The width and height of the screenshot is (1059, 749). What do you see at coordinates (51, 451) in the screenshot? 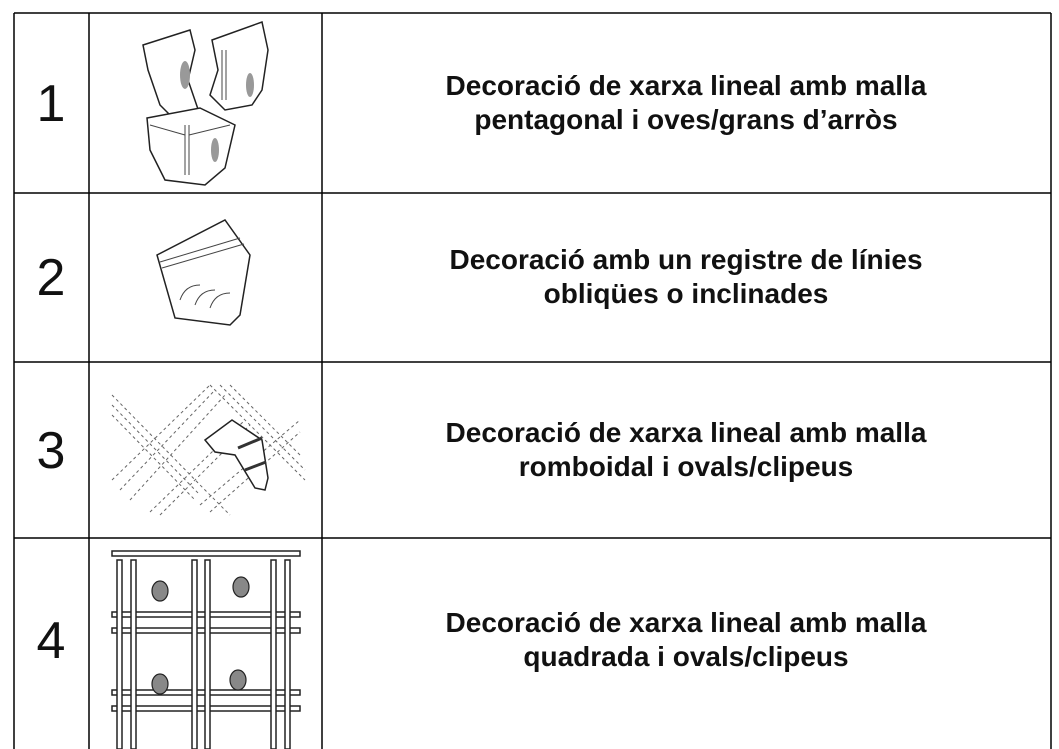
I see `row-number: 3` at bounding box center [51, 451].